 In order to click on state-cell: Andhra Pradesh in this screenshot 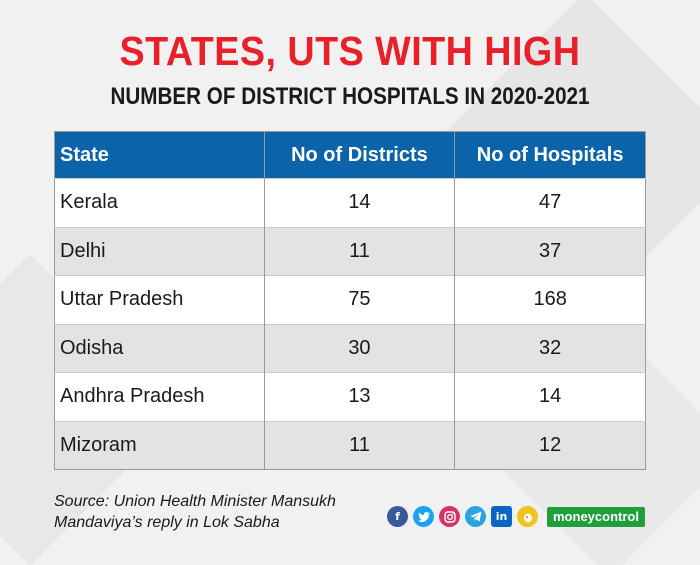, I will do `click(159, 396)`.